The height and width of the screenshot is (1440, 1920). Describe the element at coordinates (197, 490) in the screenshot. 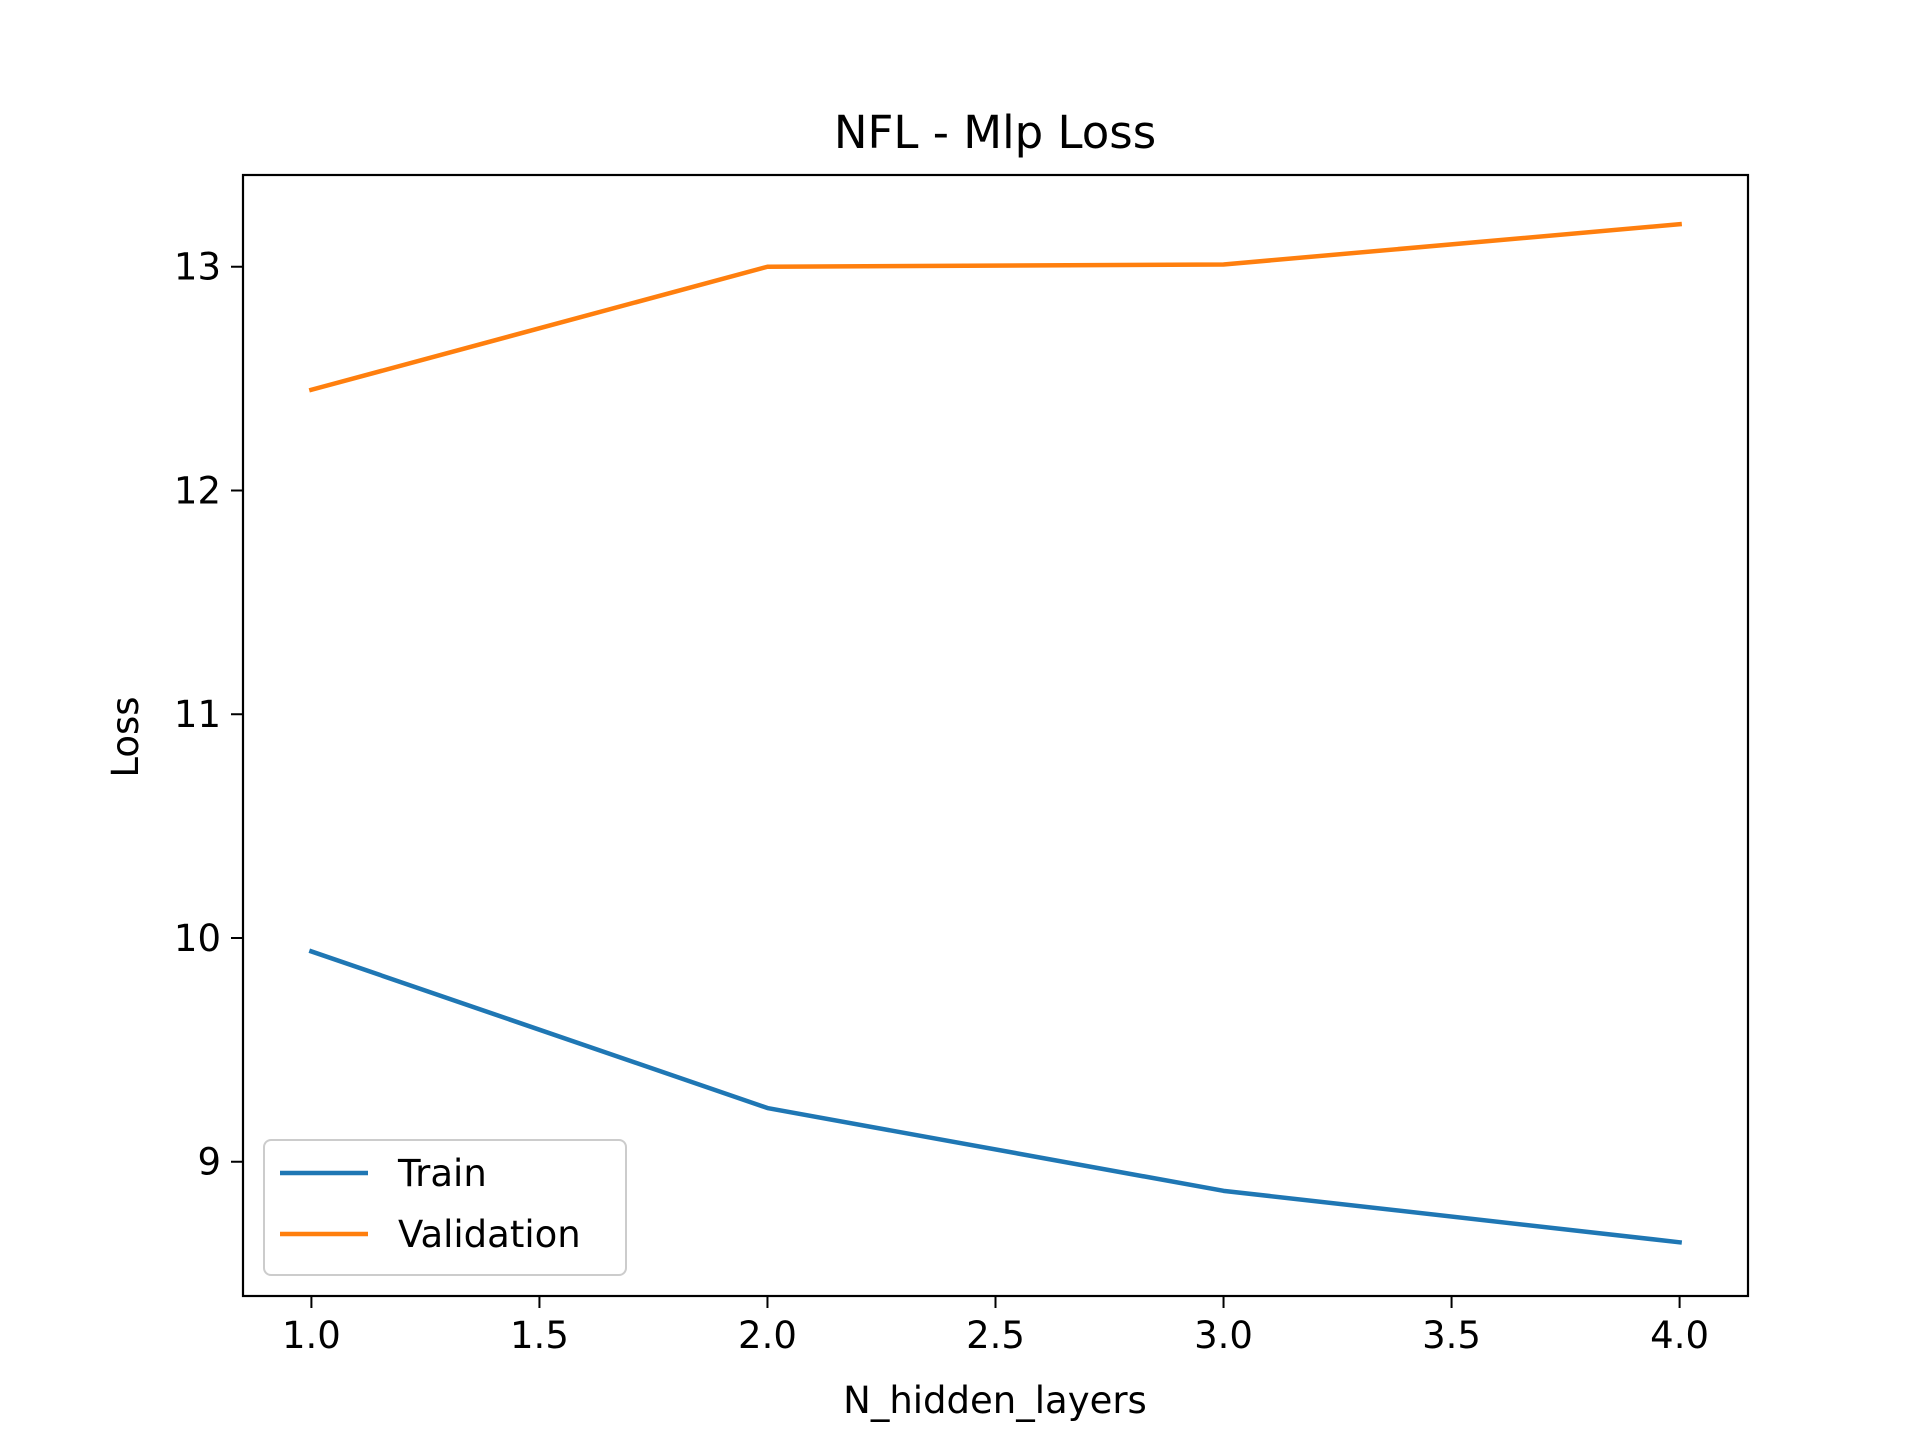

I see `y-tick-label: 12` at that location.